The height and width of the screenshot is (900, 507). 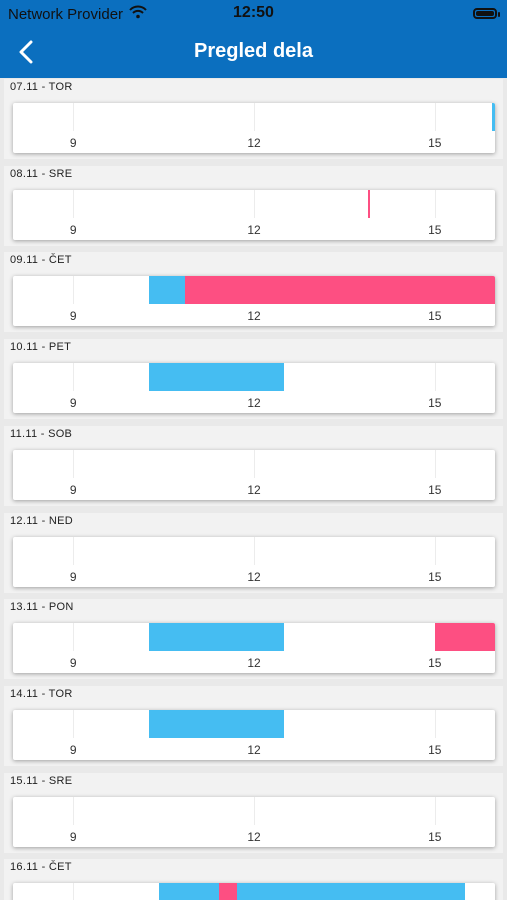 What do you see at coordinates (41, 693) in the screenshot?
I see `day-label: 14.11 - TOR` at bounding box center [41, 693].